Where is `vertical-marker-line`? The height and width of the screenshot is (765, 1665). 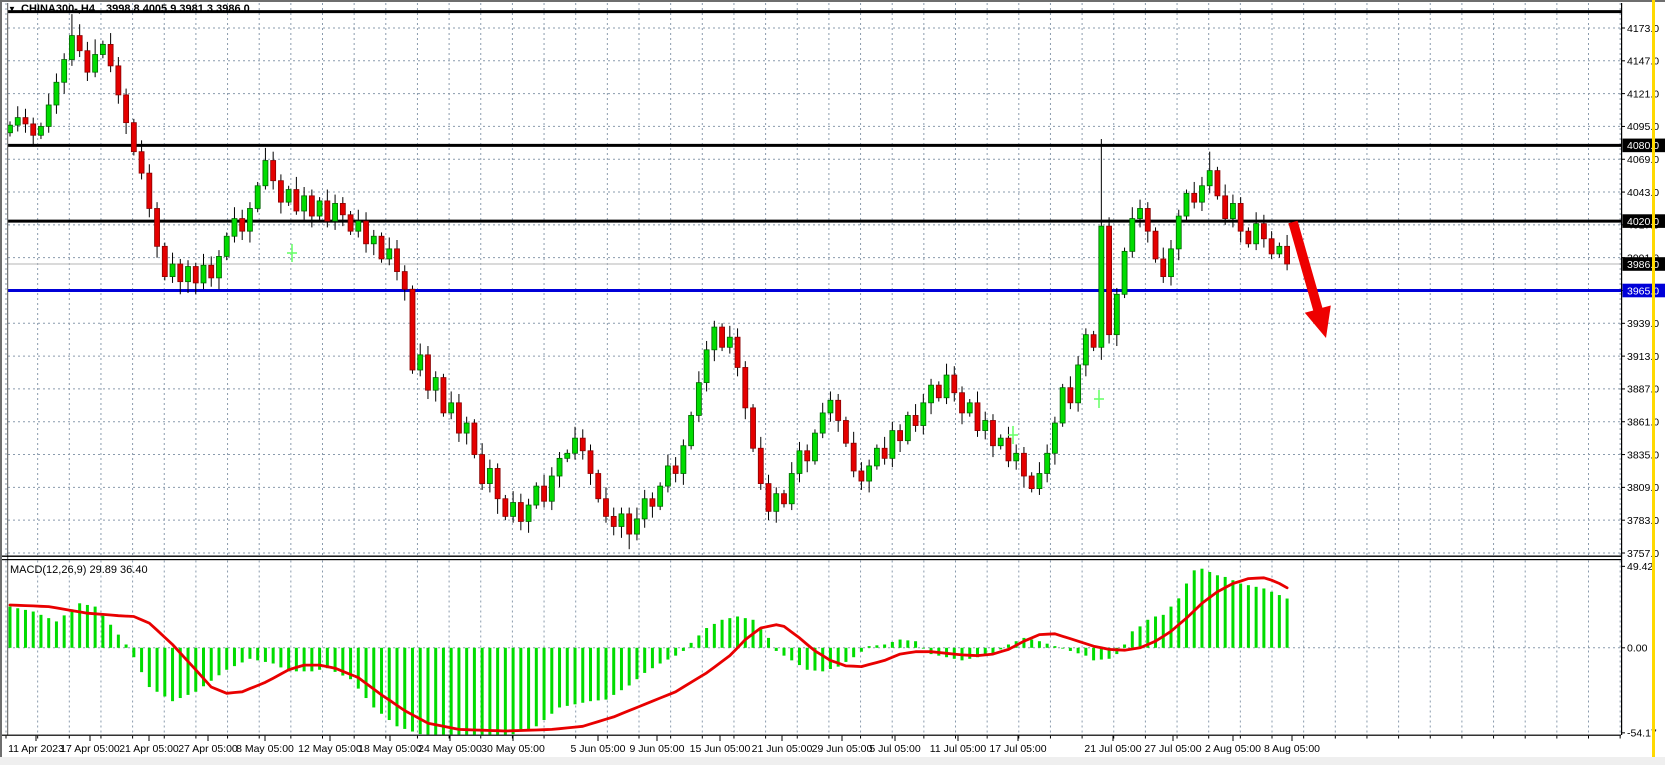 vertical-marker-line is located at coordinates (1653, 378).